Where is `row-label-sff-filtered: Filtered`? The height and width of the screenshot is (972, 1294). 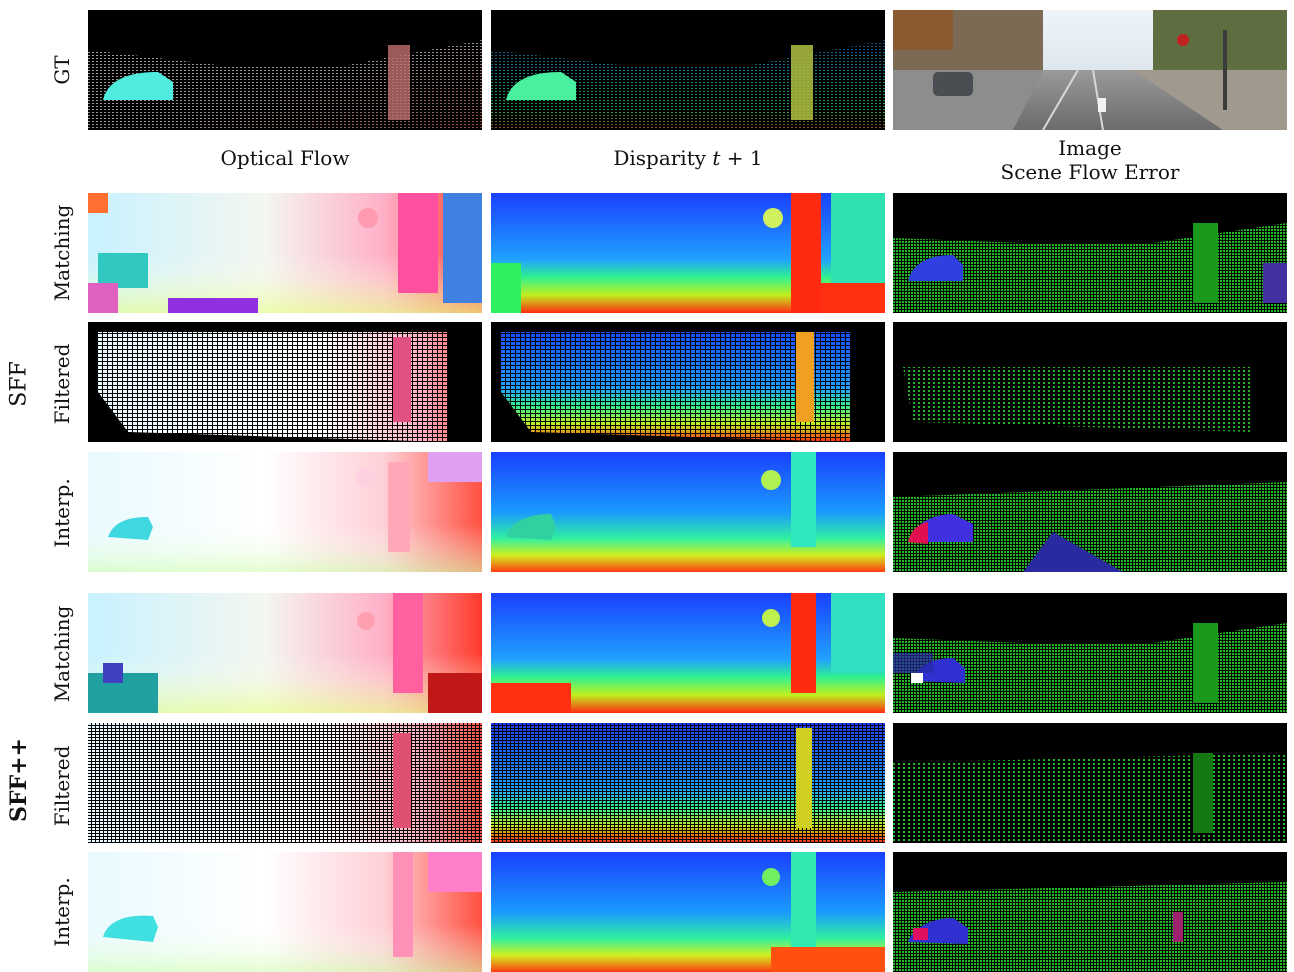 row-label-sff-filtered: Filtered is located at coordinates (62, 384).